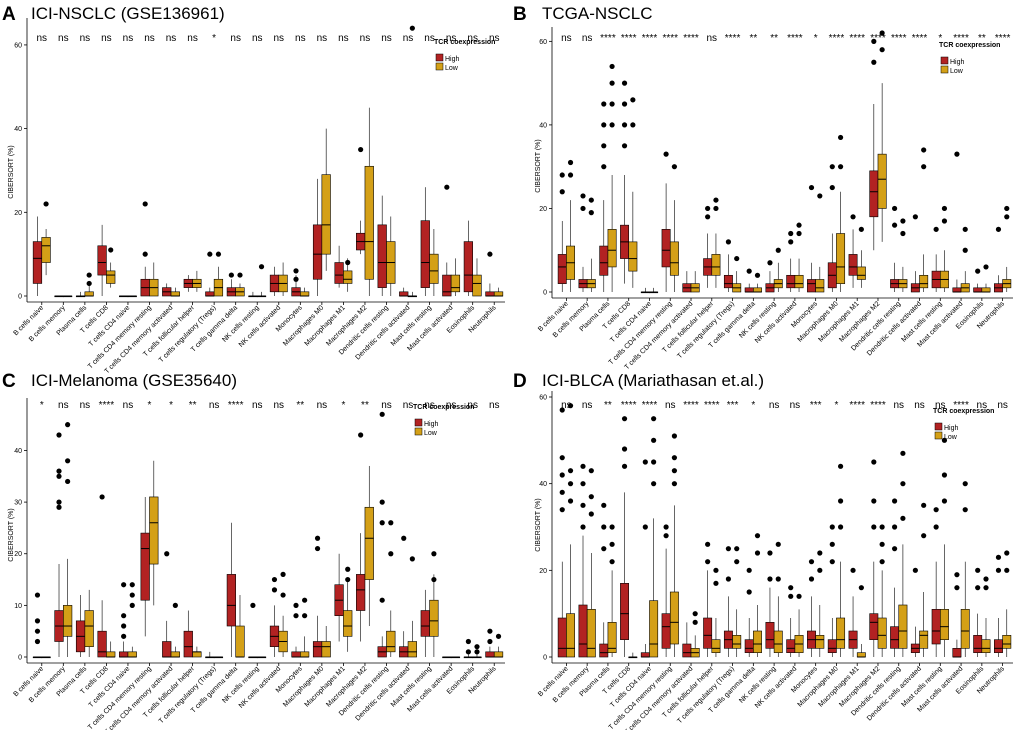 Image resolution: width=1017 pixels, height=730 pixels. What do you see at coordinates (303, 325) in the screenshot?
I see `x-tick-label: Macrophages M0` at bounding box center [303, 325].